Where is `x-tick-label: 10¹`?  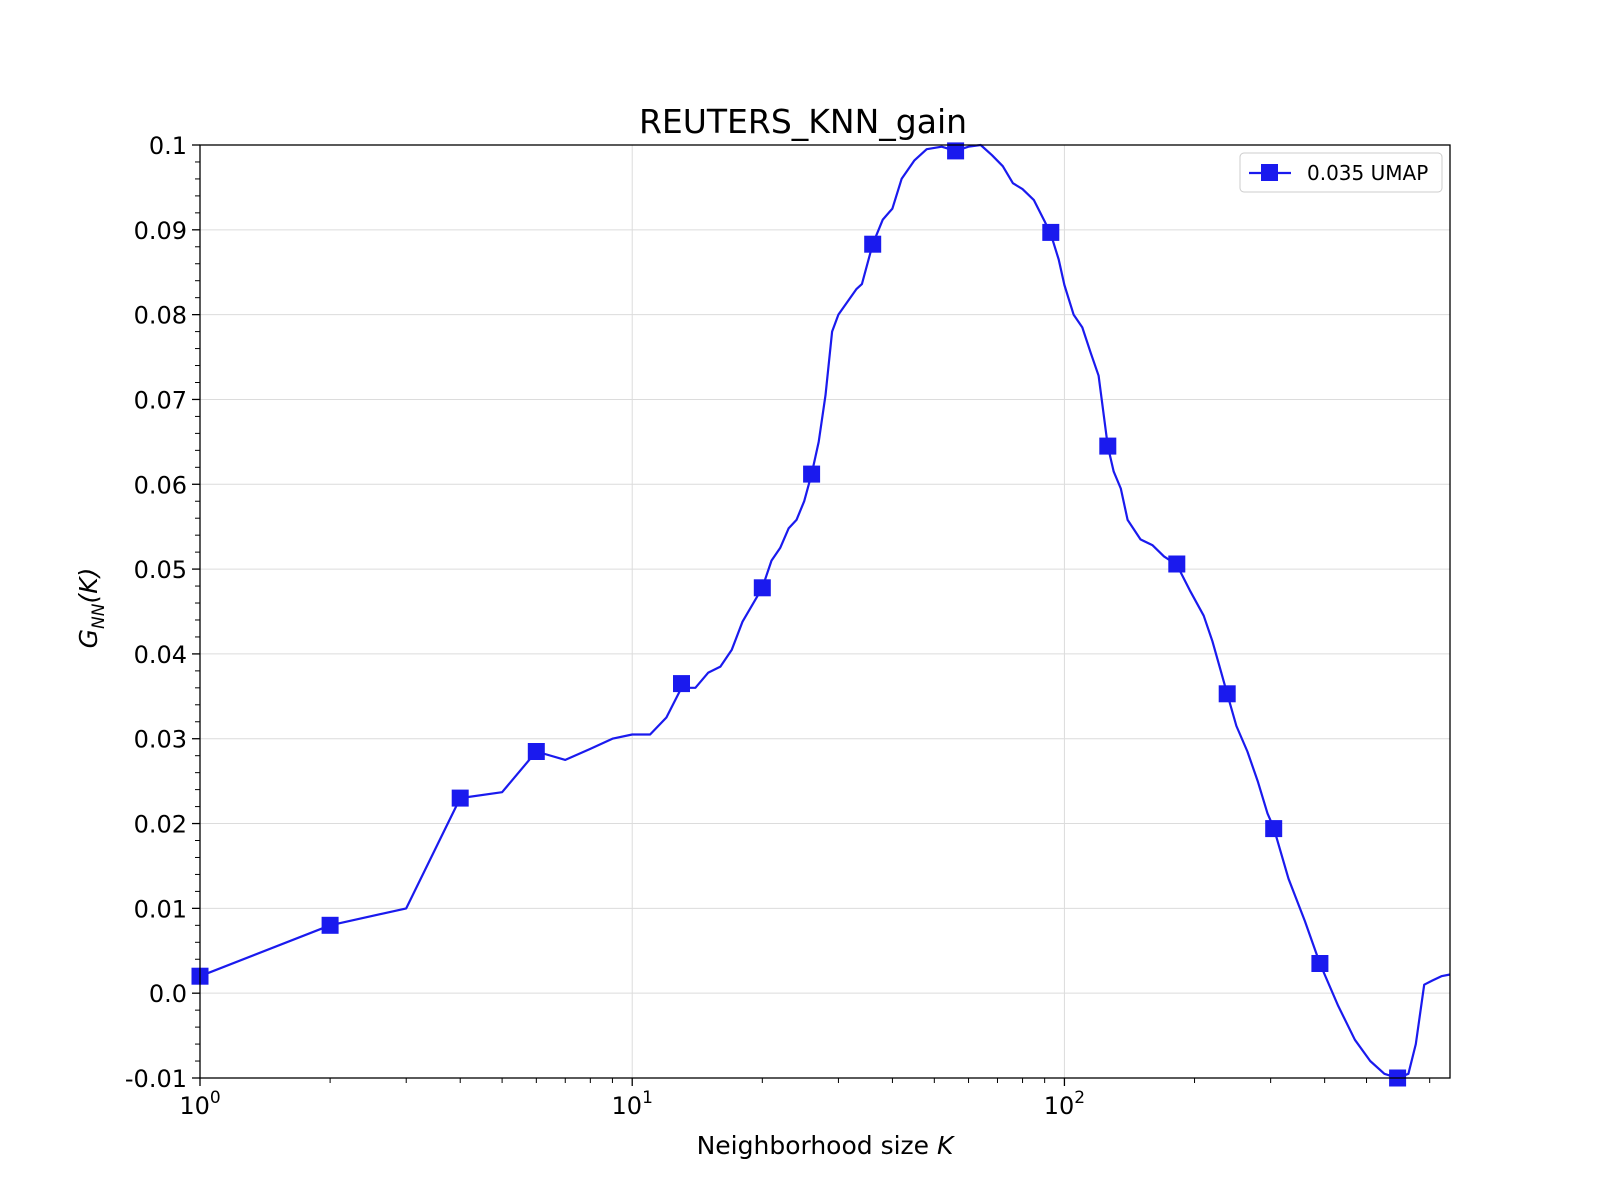
x-tick-label: 10¹ is located at coordinates (632, 1104).